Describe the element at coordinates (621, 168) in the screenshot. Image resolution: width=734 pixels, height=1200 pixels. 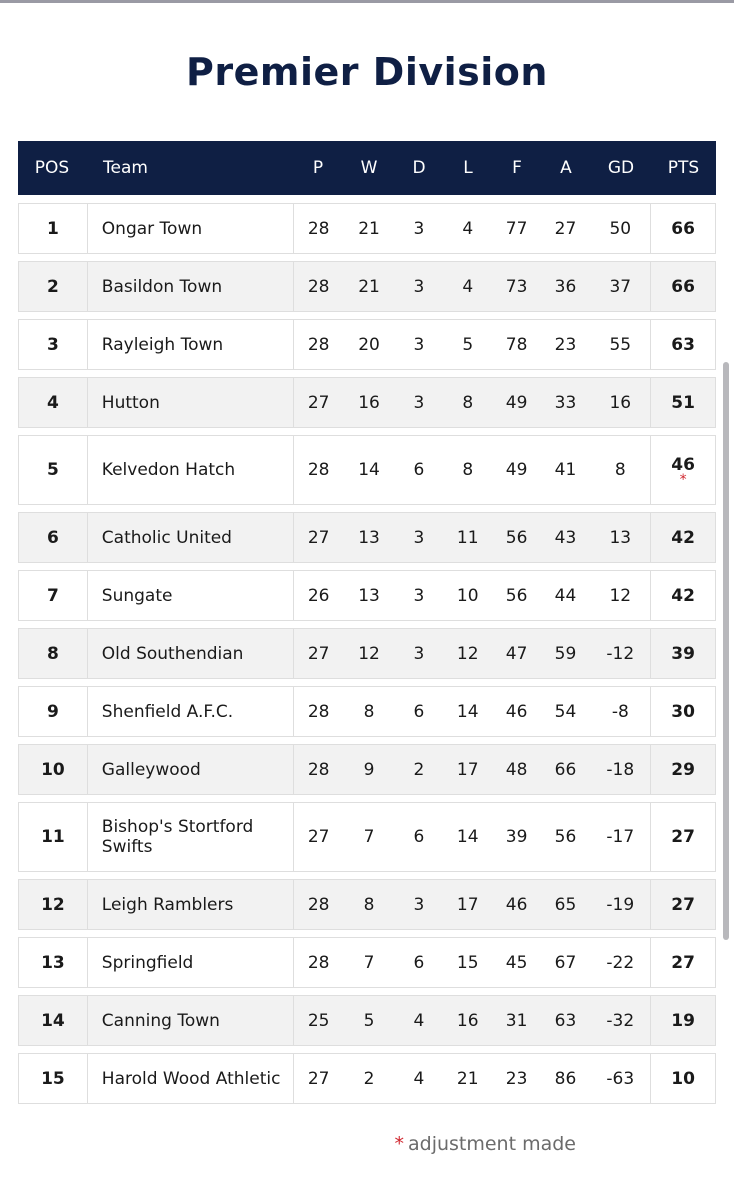
I see `header-goal-difference: GD` at that location.